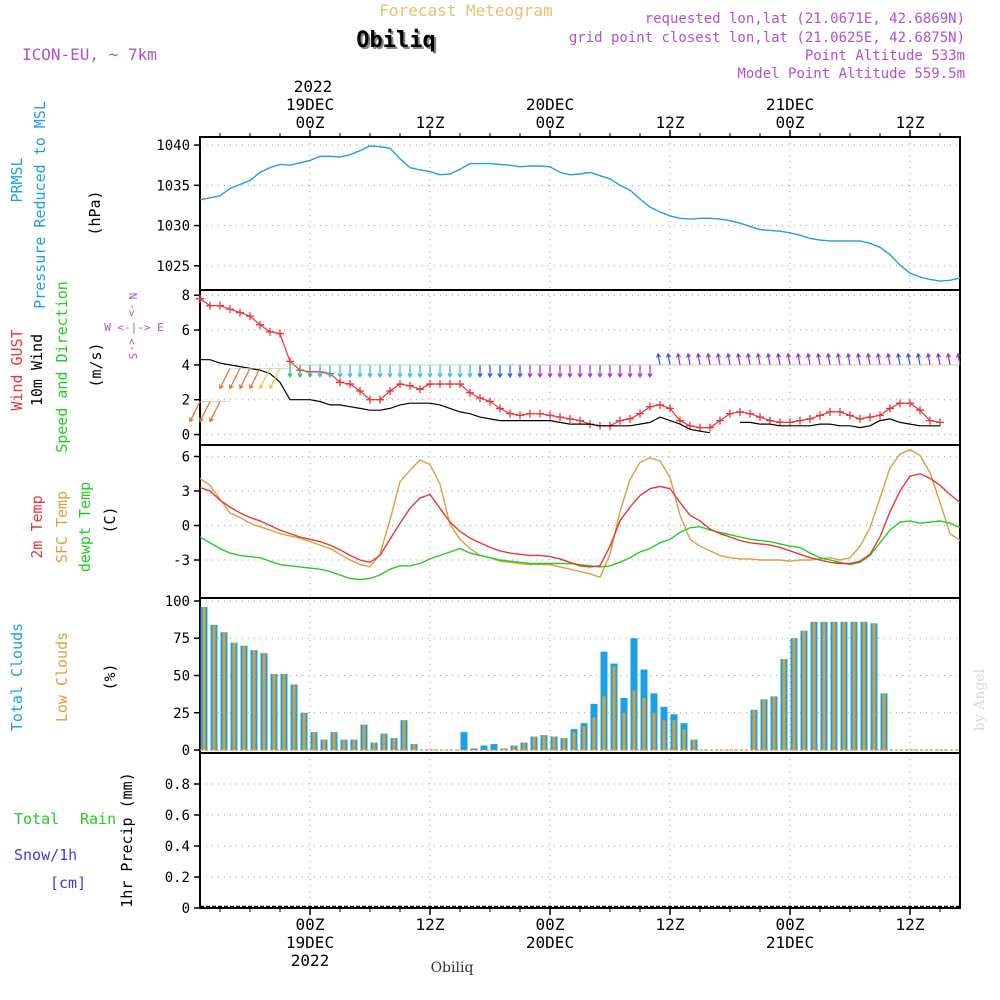 This screenshot has height=1000, width=1000. I want to click on clouds-ytick-label: 0, so click(186, 751).